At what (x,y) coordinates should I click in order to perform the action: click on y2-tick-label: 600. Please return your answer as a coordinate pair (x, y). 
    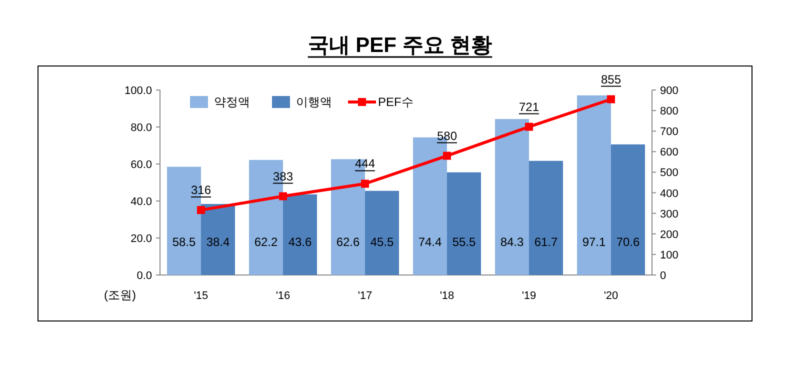
    Looking at the image, I should click on (669, 152).